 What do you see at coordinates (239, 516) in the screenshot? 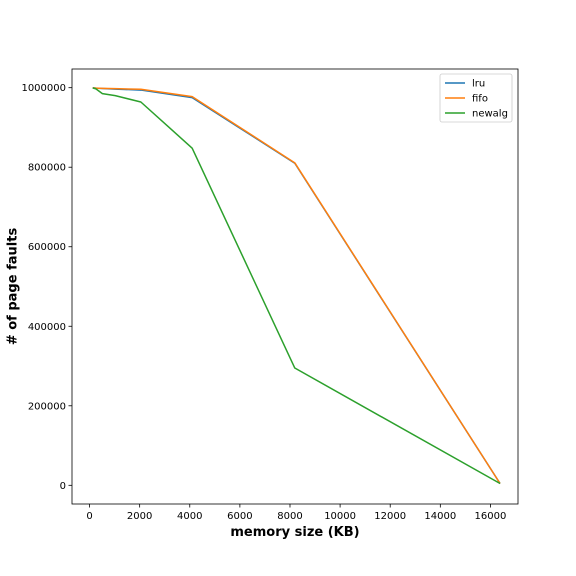
I see `x-tick-label: 6000` at bounding box center [239, 516].